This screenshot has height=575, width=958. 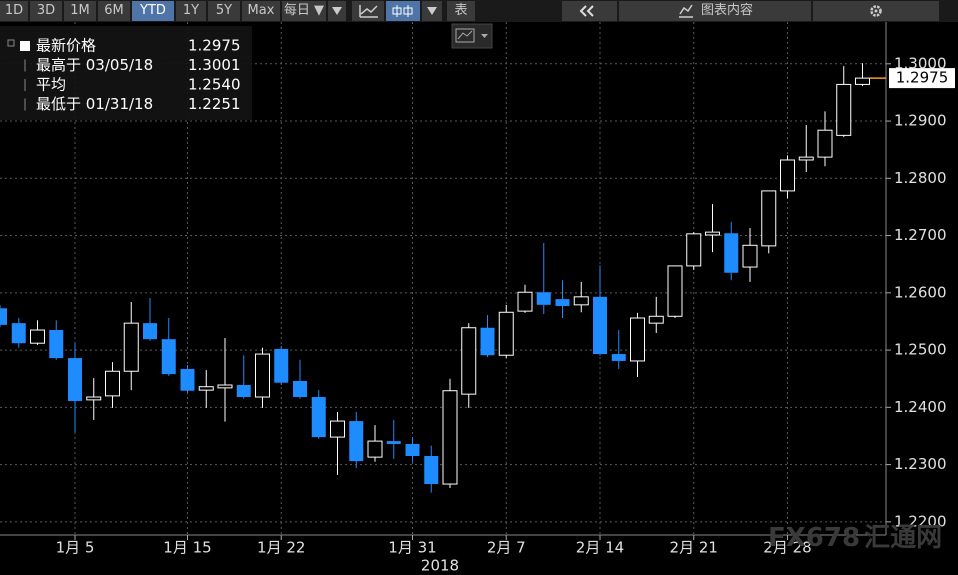 What do you see at coordinates (51, 85) in the screenshot?
I see `legend-label: 平均` at bounding box center [51, 85].